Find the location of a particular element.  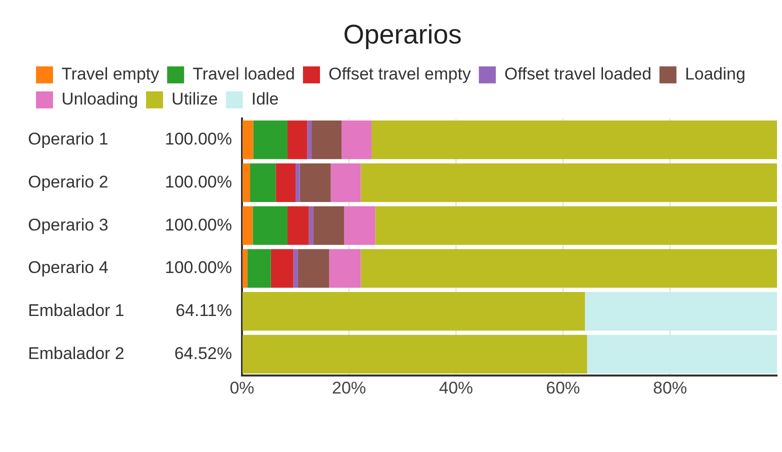

y-tick-label: Operario 3 is located at coordinates (68, 224).